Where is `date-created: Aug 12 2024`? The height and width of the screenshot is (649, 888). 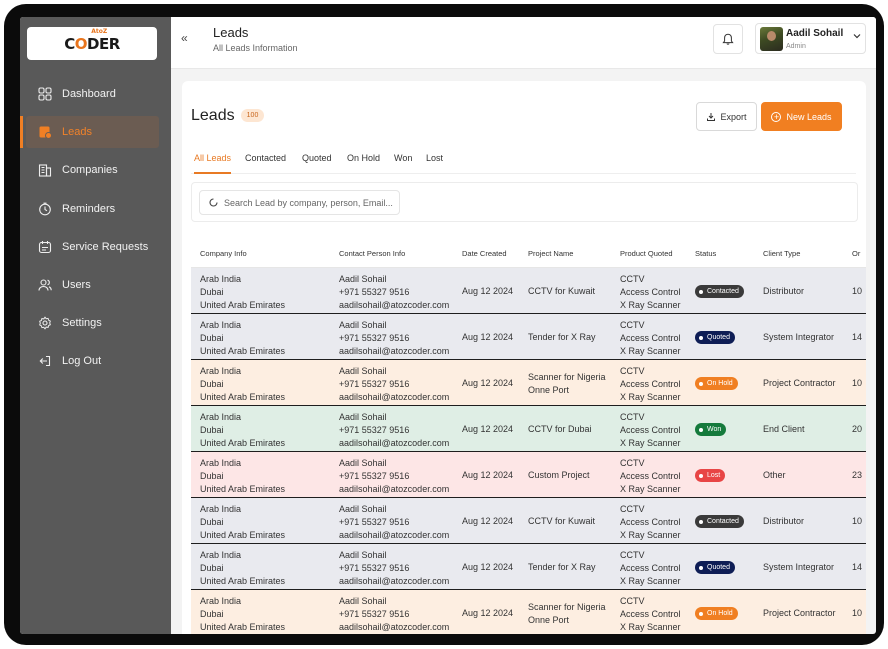
date-created: Aug 12 2024 is located at coordinates (488, 567).